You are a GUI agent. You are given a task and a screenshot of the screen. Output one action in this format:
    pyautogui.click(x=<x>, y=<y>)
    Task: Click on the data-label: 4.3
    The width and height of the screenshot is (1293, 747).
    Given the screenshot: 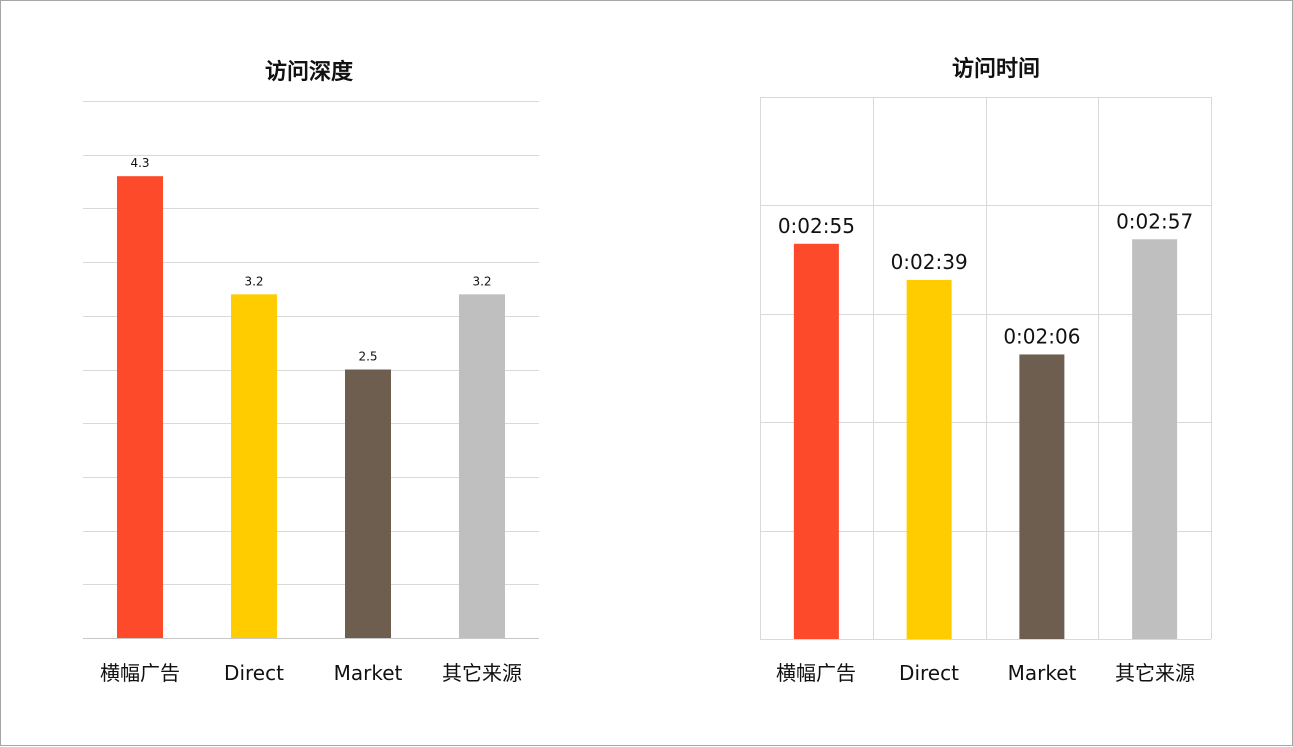 What is the action you would take?
    pyautogui.click(x=139, y=163)
    